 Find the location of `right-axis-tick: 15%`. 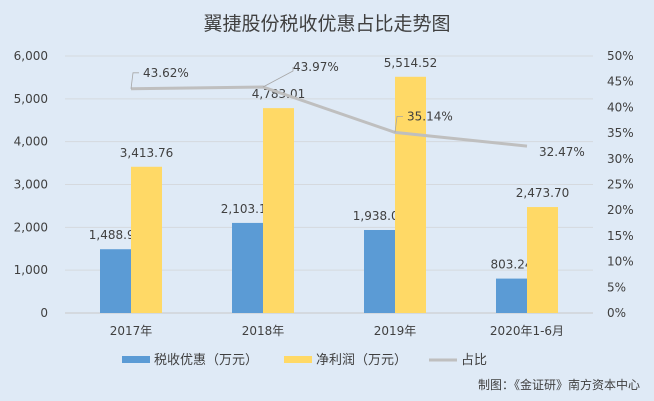

right-axis-tick: 15% is located at coordinates (620, 236).